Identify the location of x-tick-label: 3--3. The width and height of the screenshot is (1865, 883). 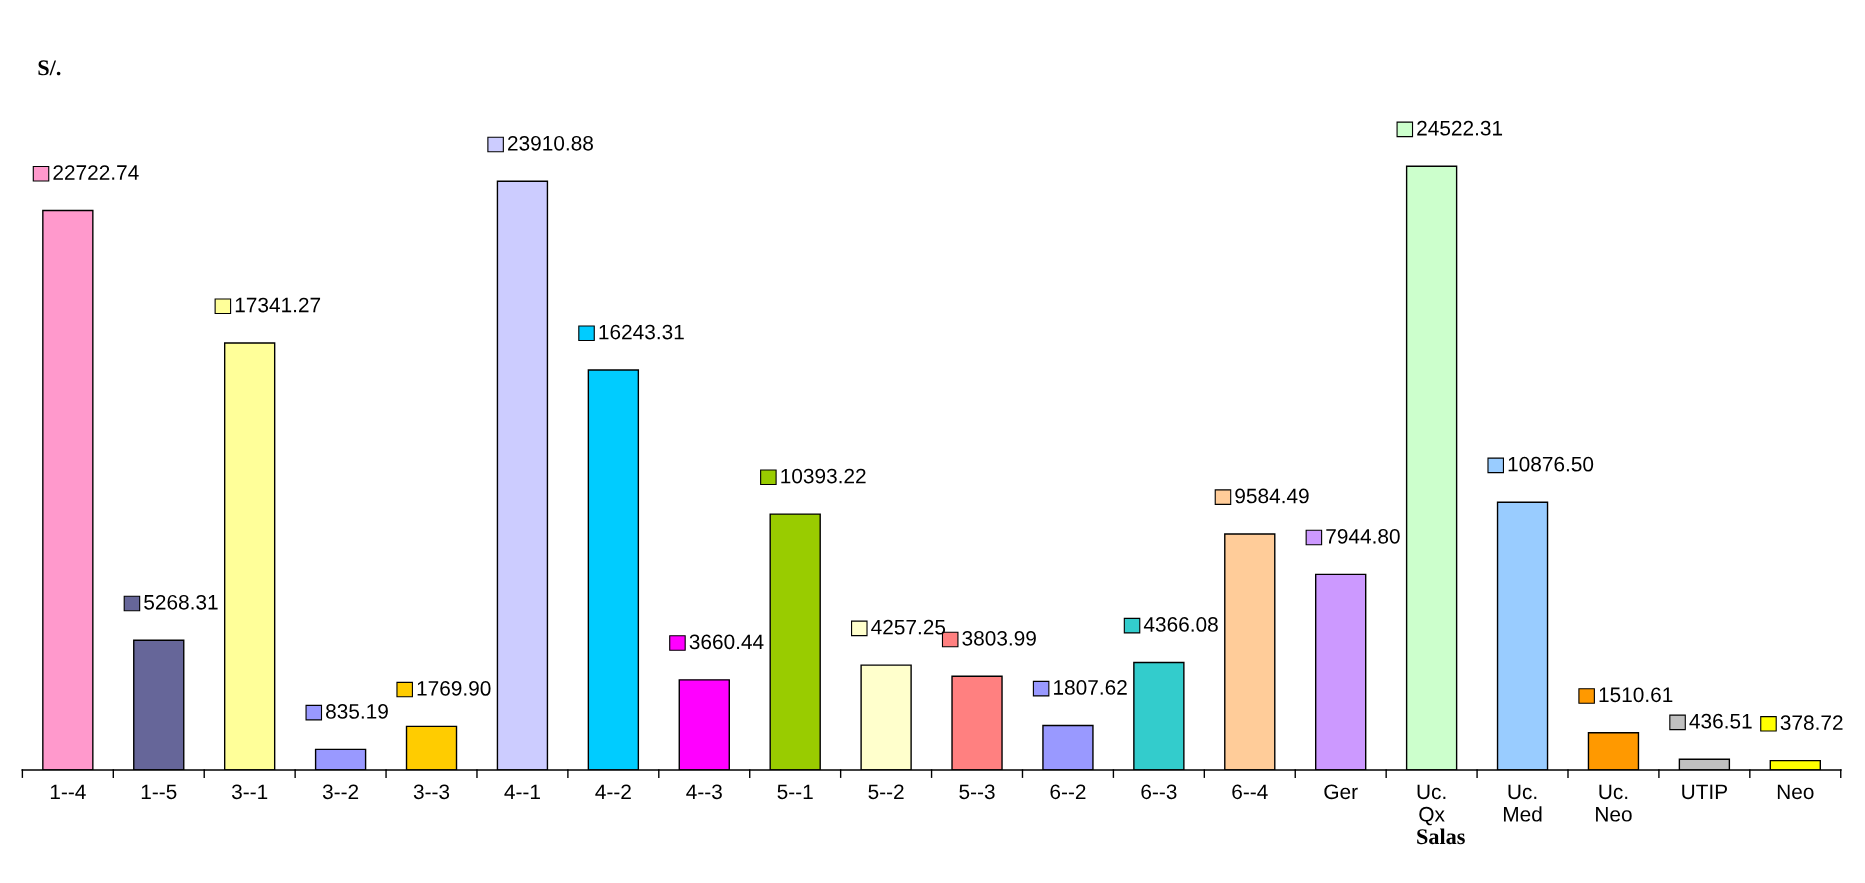
(431, 792).